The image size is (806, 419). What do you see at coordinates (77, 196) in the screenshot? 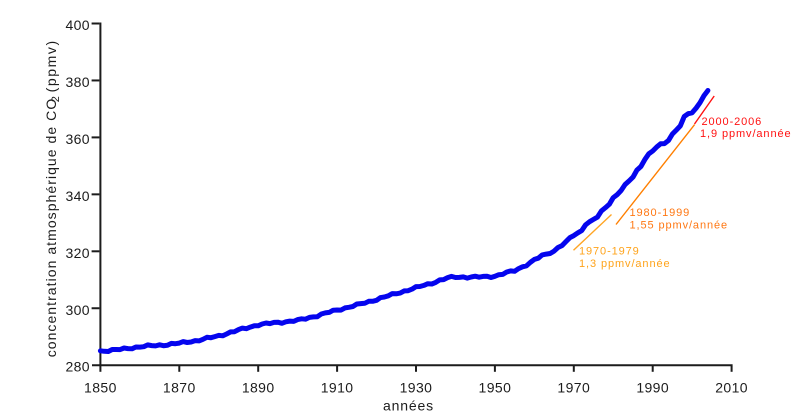
I see `svg-text: 340` at bounding box center [77, 196].